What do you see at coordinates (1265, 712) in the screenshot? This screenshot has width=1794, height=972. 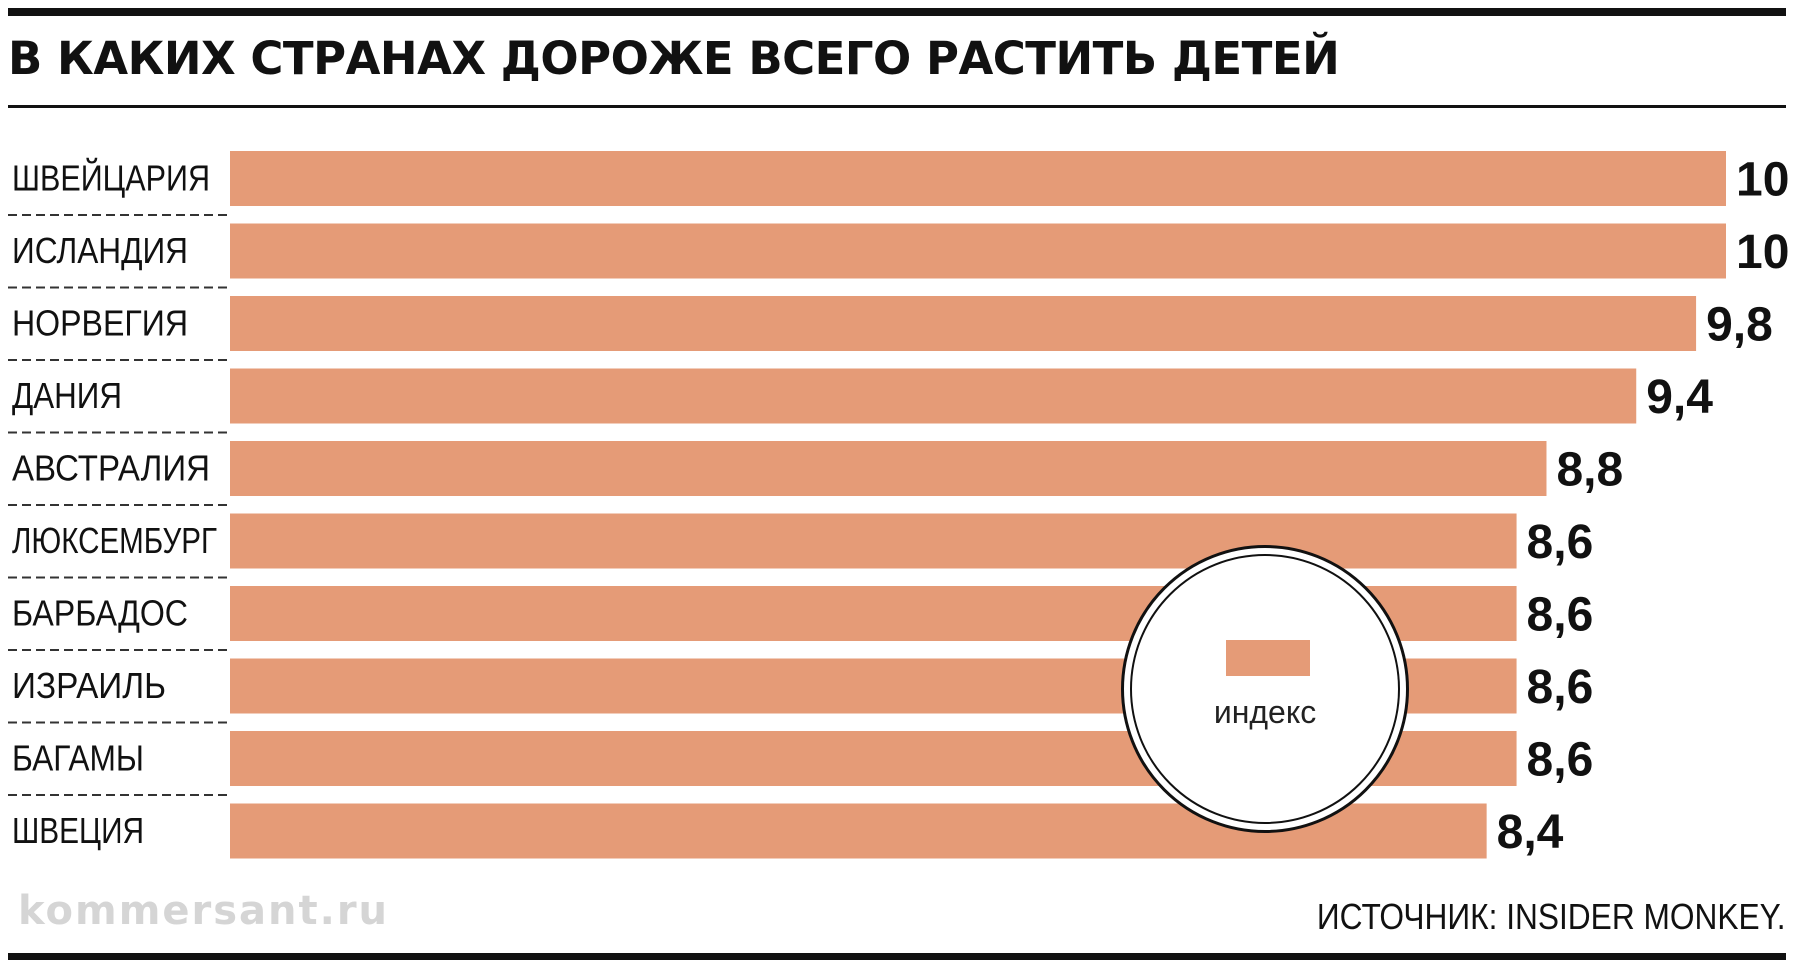 I see `legend-label: индекс` at bounding box center [1265, 712].